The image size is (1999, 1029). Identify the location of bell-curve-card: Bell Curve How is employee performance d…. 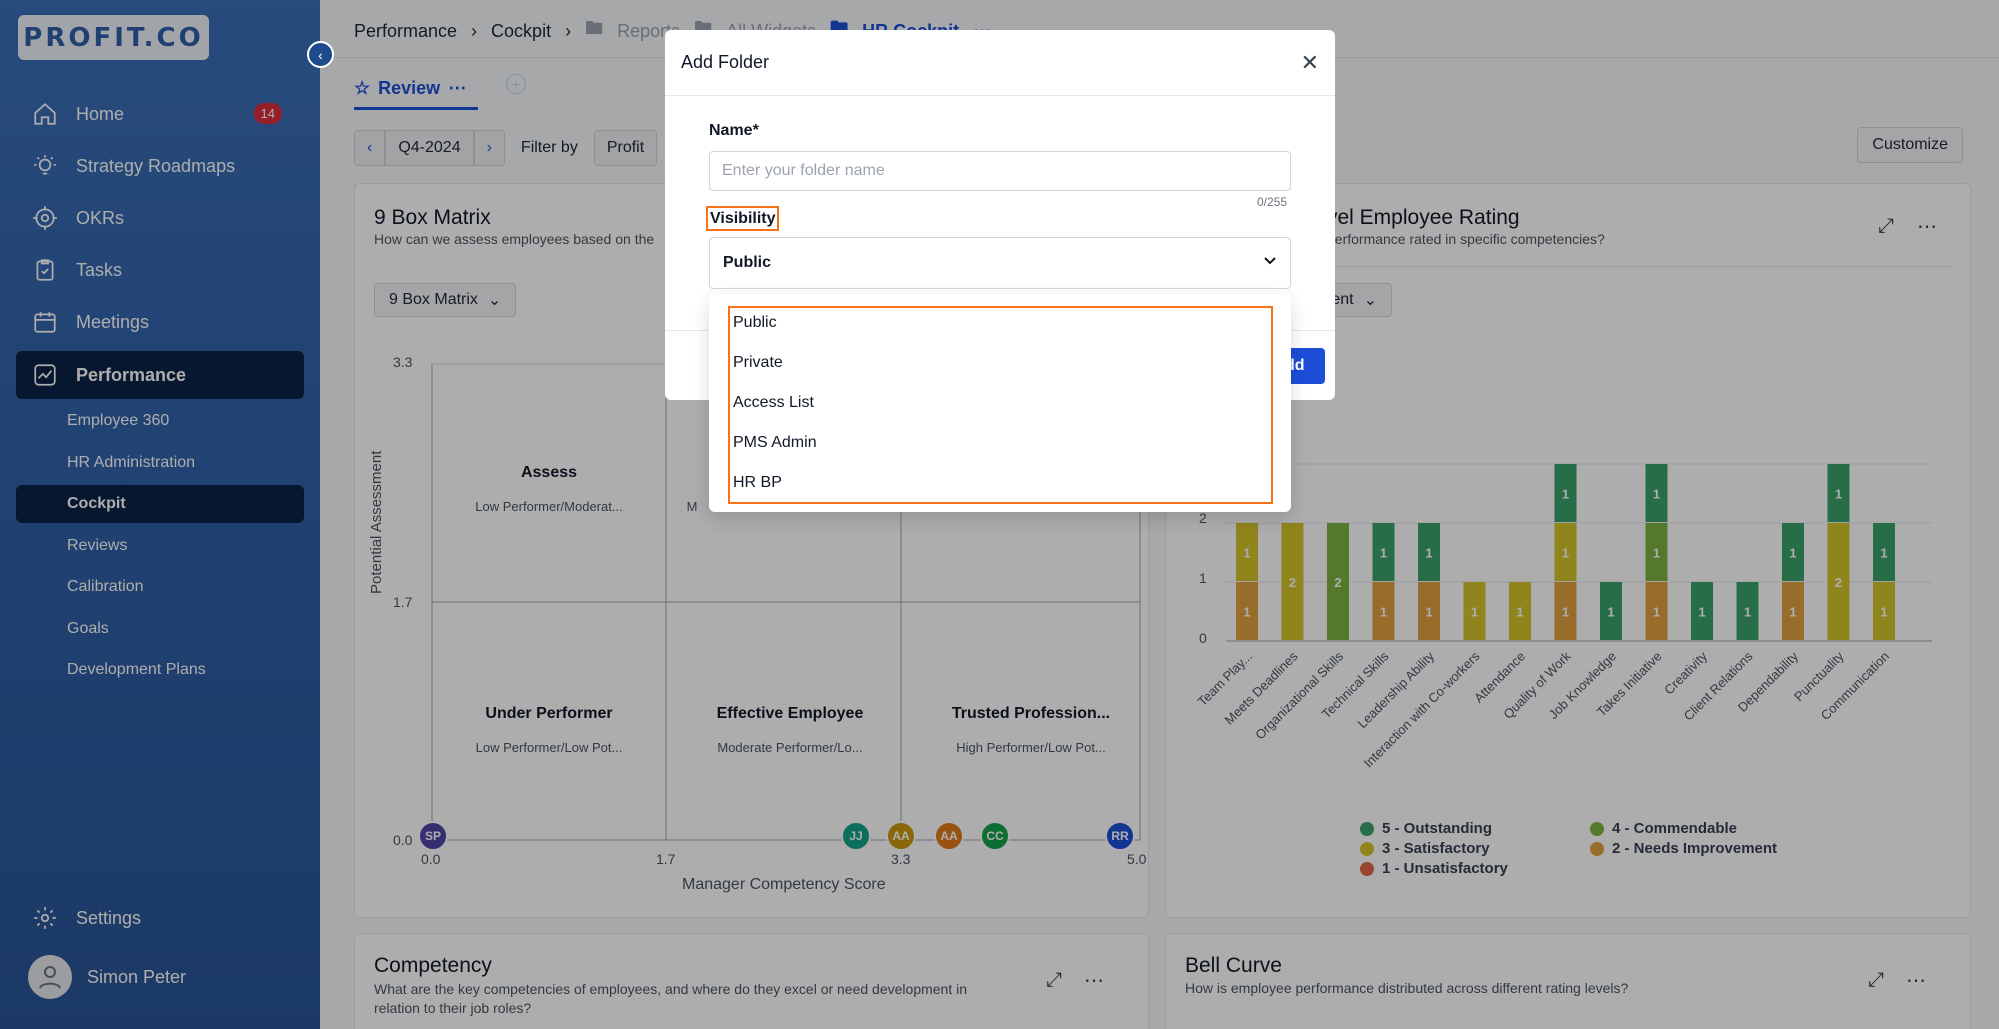
(1568, 981).